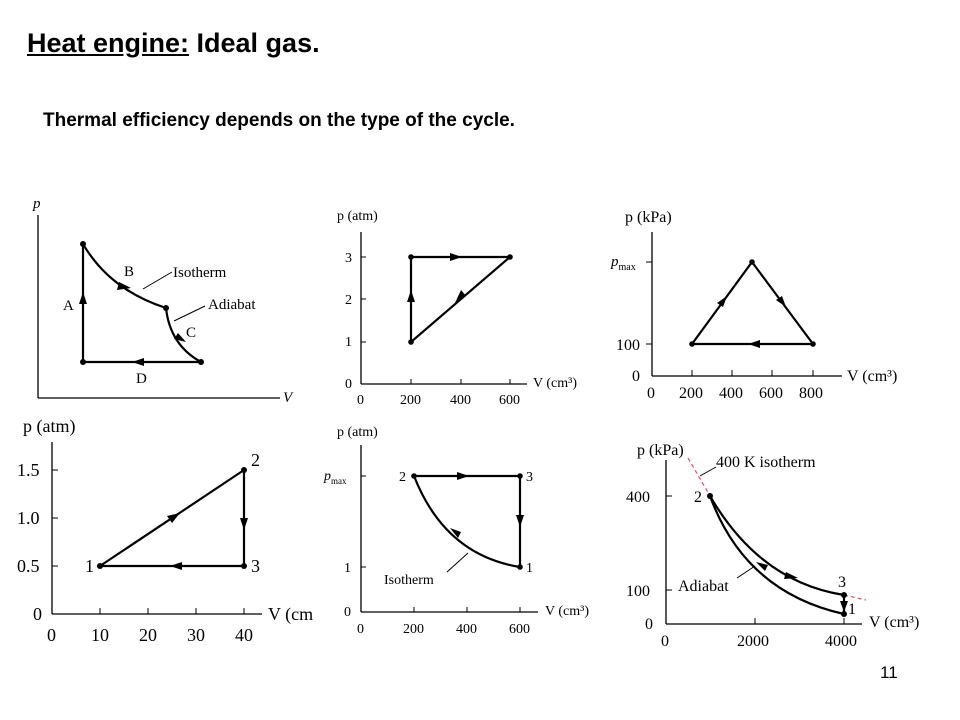 This screenshot has height=720, width=960. I want to click on d1-y-label: p, so click(36, 204).